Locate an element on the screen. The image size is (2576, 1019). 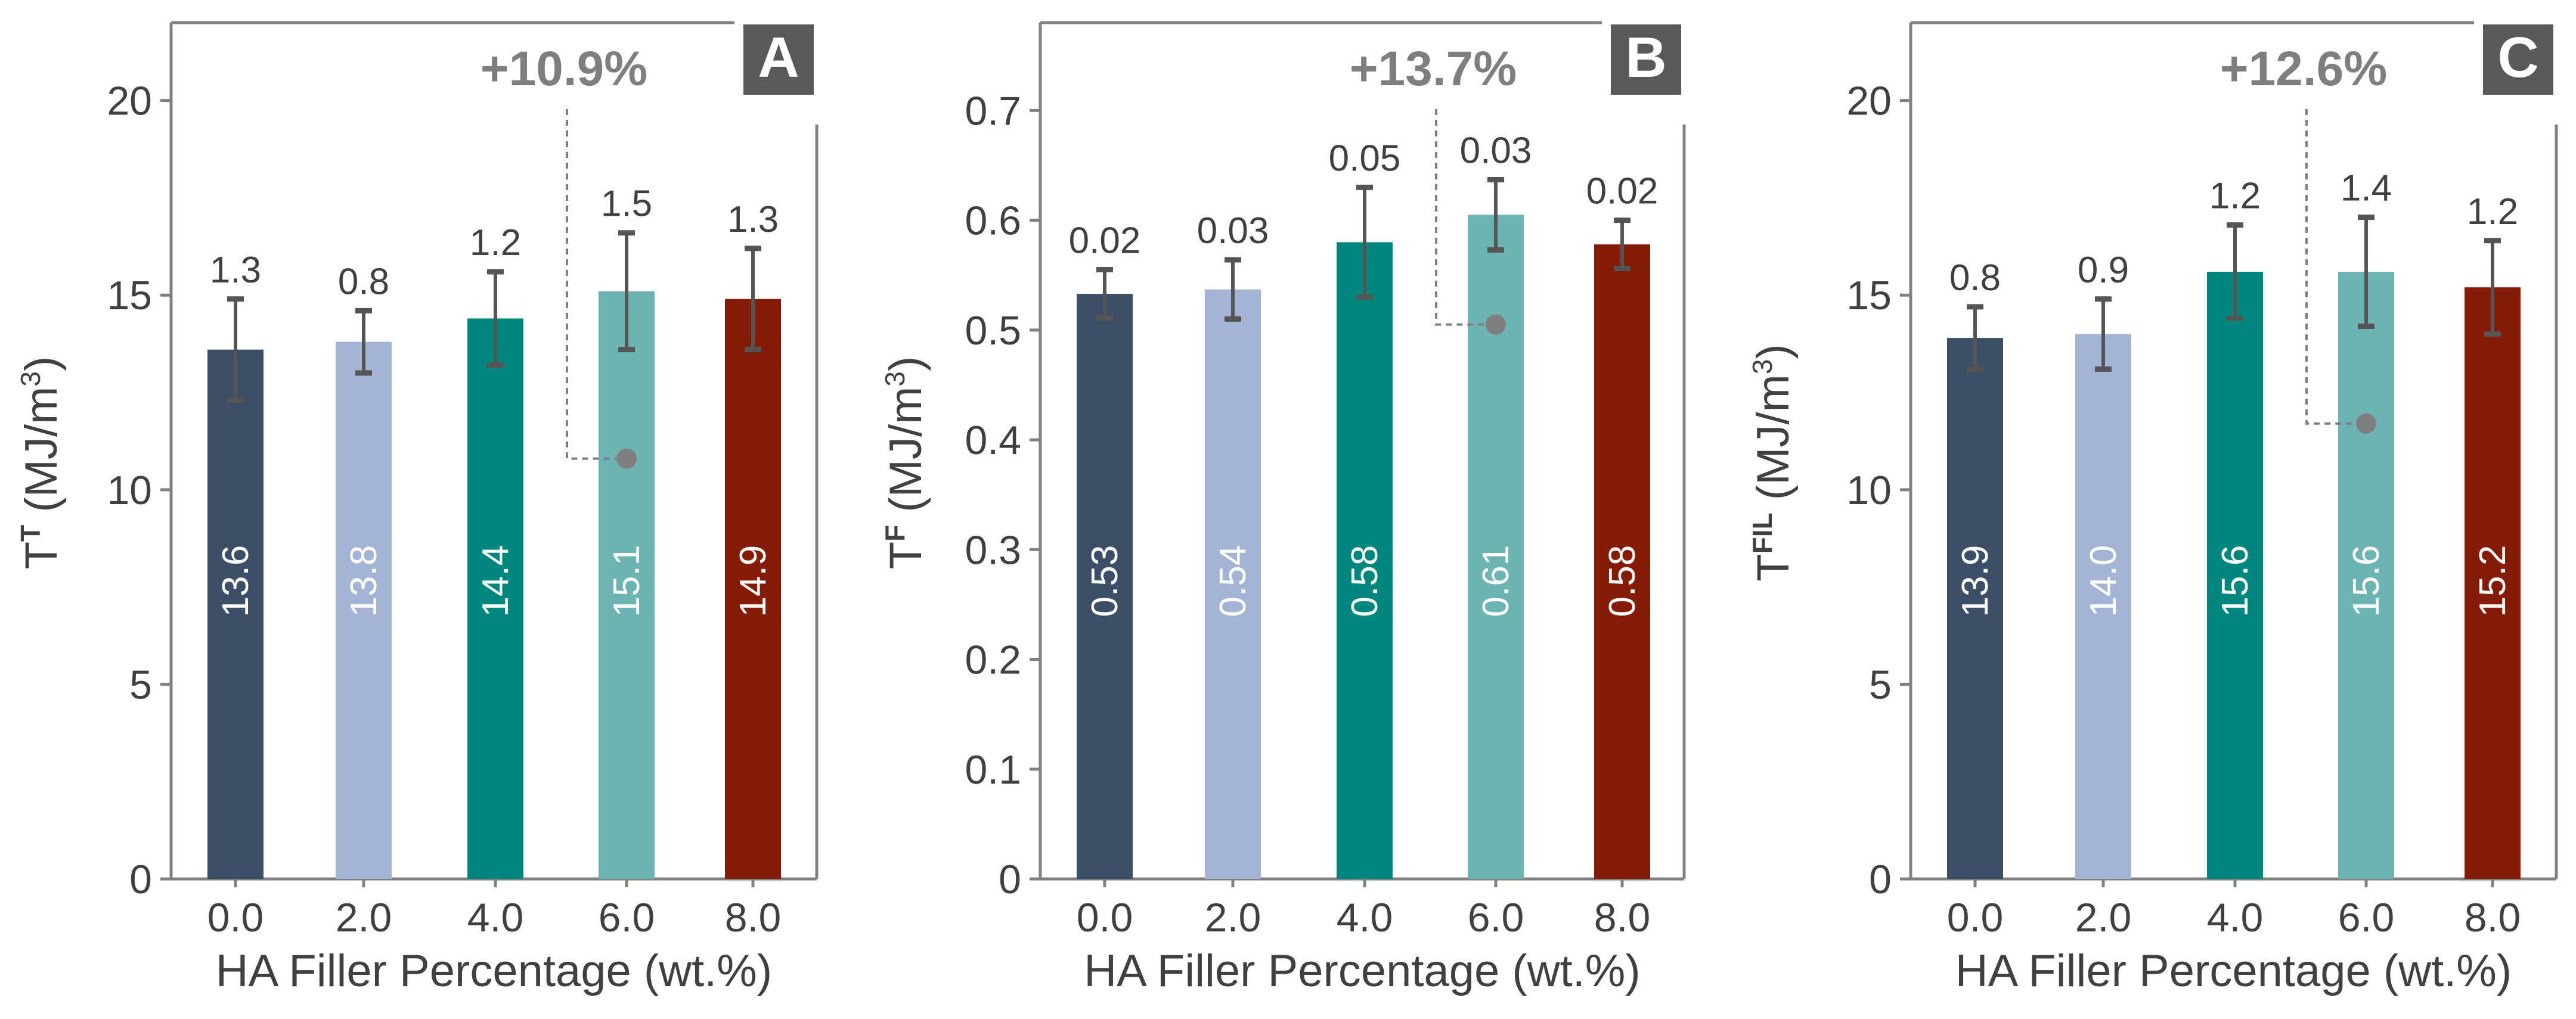
y-tick-label: 0.7 is located at coordinates (993, 111).